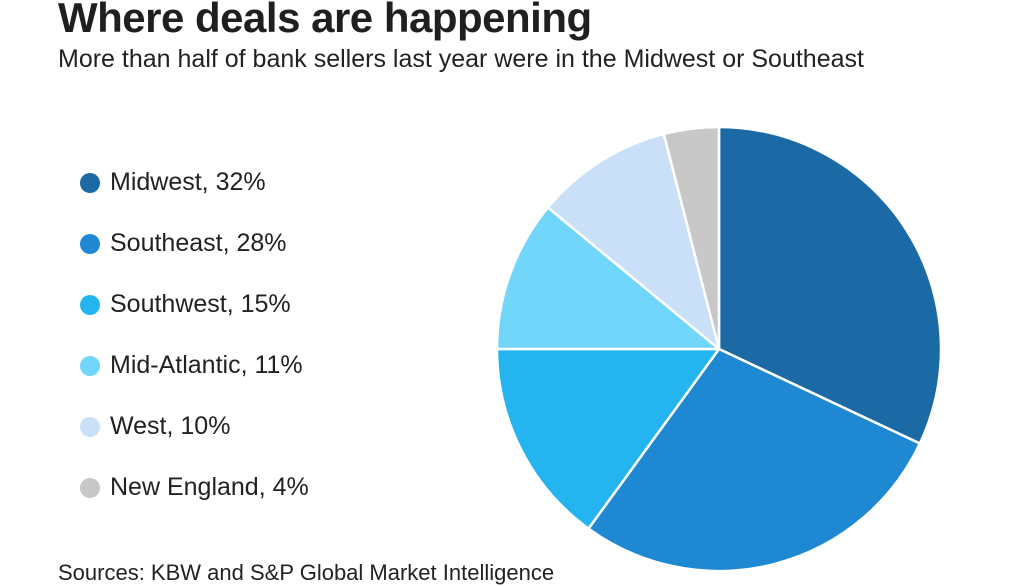 This screenshot has width=1024, height=586. I want to click on legend-item-midwest: Midwest, 32%, so click(194, 182).